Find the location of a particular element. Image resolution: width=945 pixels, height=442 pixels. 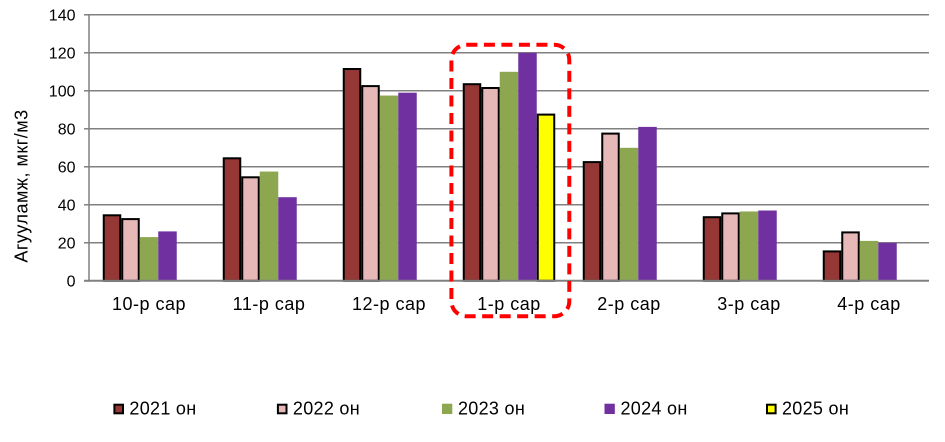

svg-text: 1-р сар is located at coordinates (509, 304).